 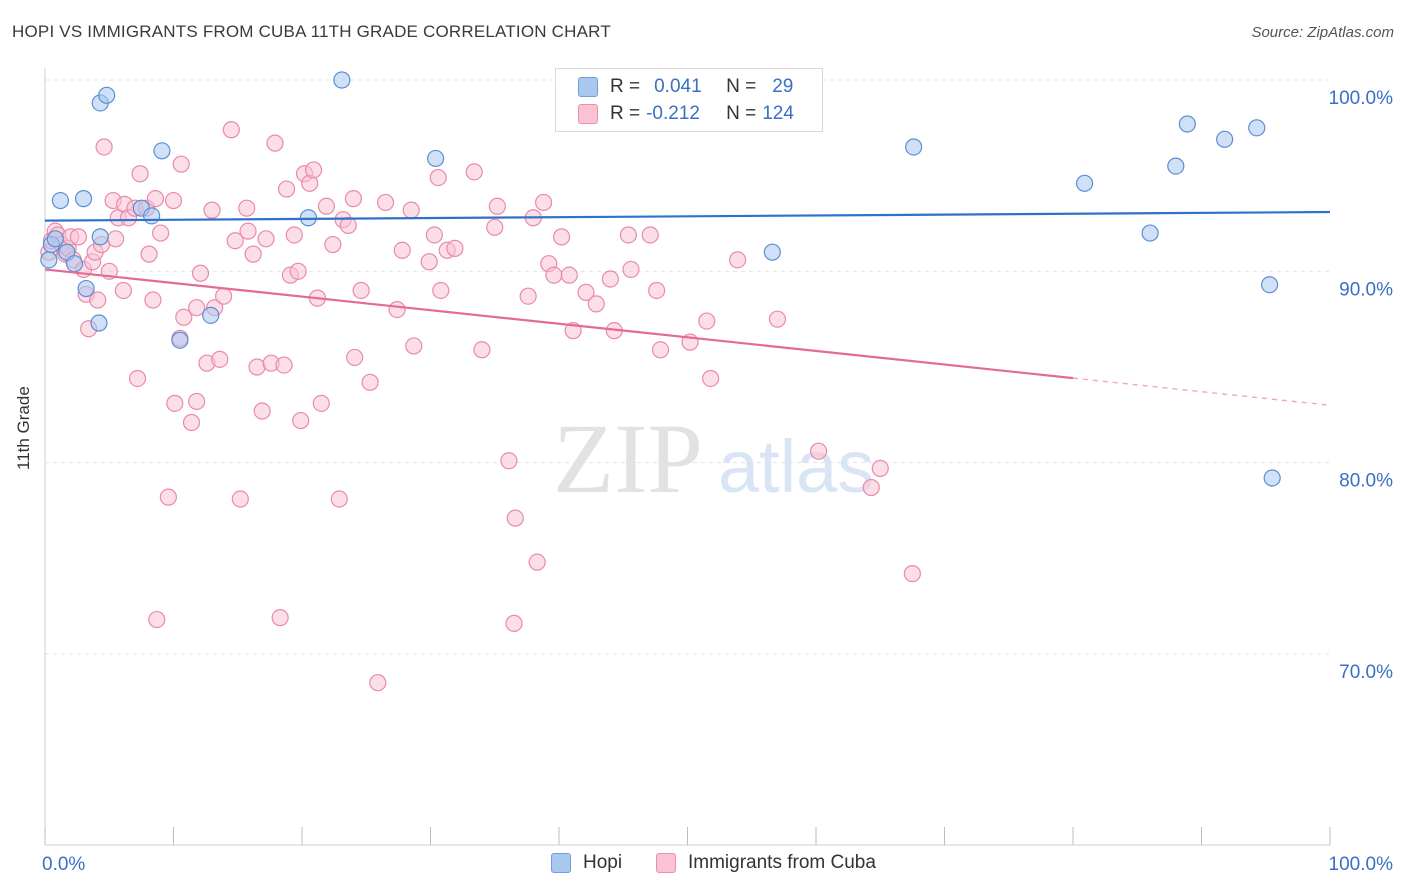 What do you see at coordinates (625, 86) in the screenshot?
I see `legend-r-label: R =` at bounding box center [625, 86].